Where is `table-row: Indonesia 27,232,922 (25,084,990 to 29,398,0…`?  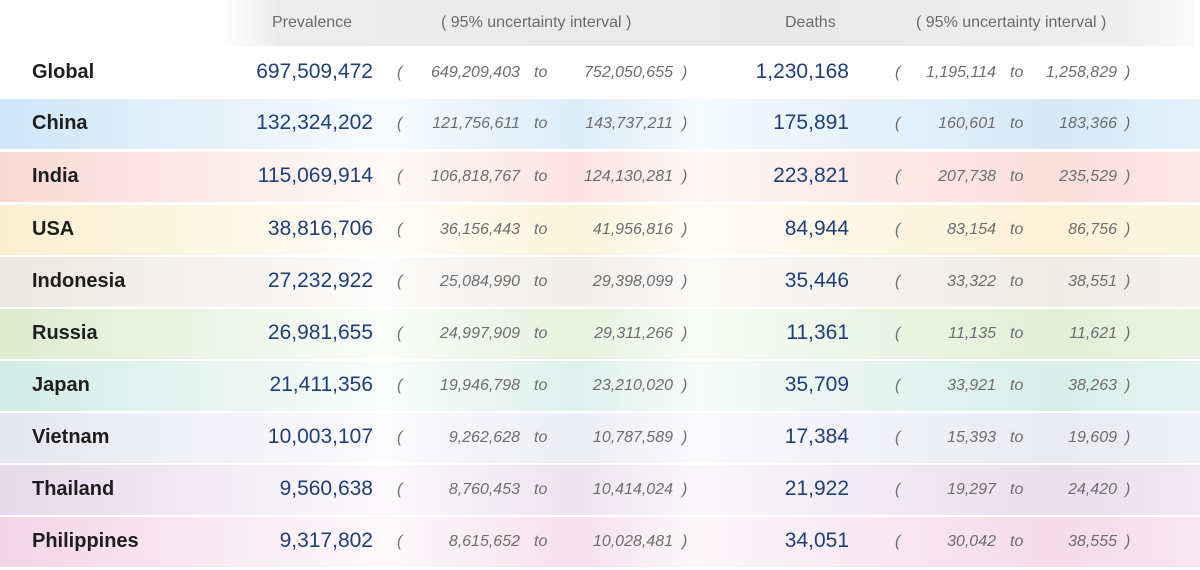 table-row: Indonesia 27,232,922 (25,084,990 to 29,398,0… is located at coordinates (600, 282).